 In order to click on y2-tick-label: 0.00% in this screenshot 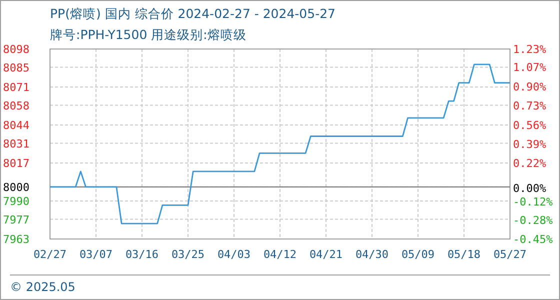, I will do `click(529, 189)`.